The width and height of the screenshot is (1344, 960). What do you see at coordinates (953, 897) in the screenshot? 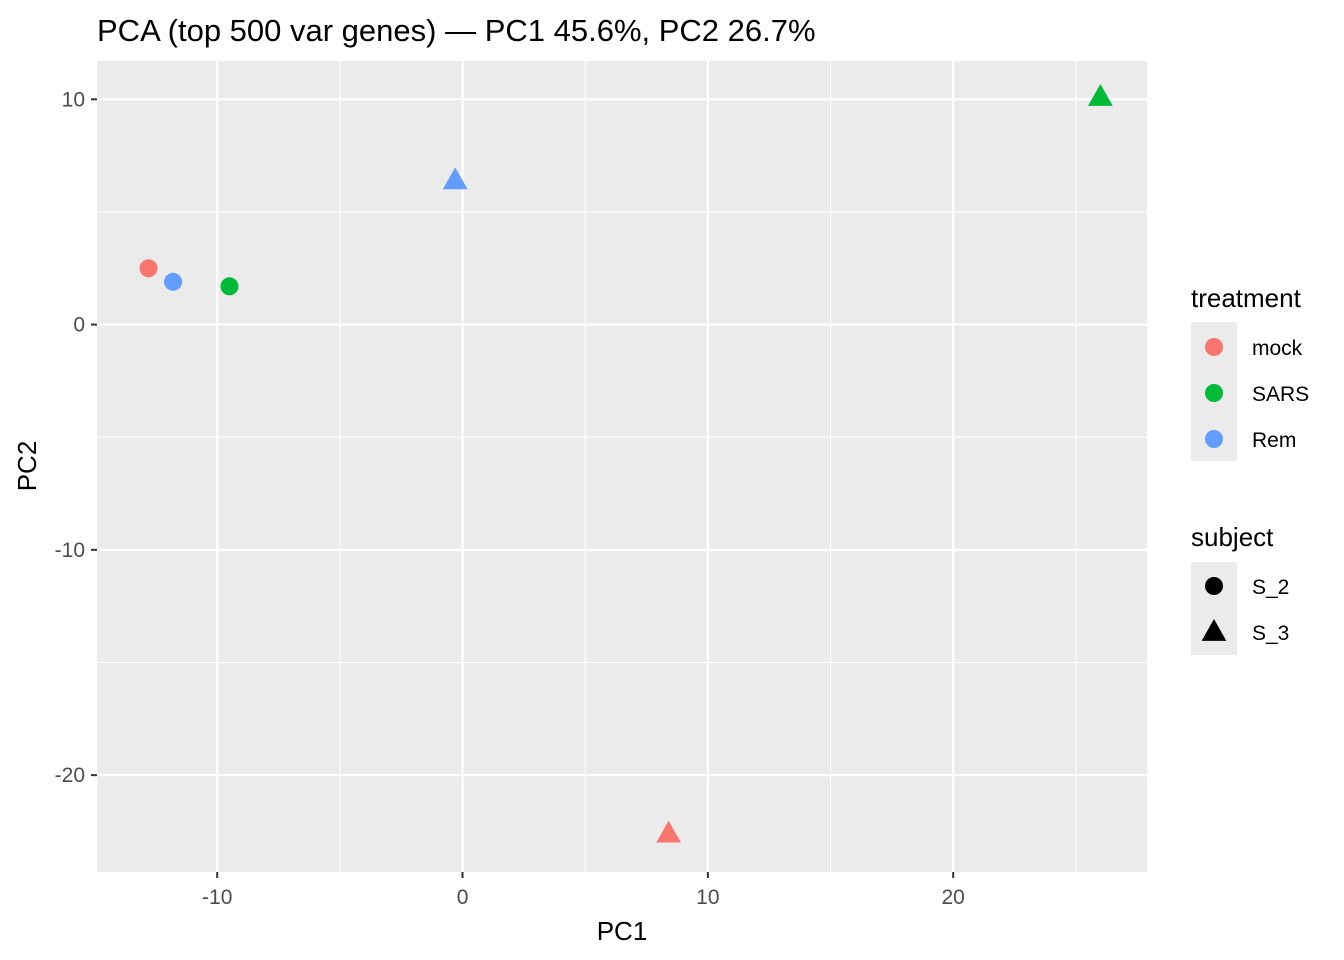
I see `x-tick-label: 20` at bounding box center [953, 897].